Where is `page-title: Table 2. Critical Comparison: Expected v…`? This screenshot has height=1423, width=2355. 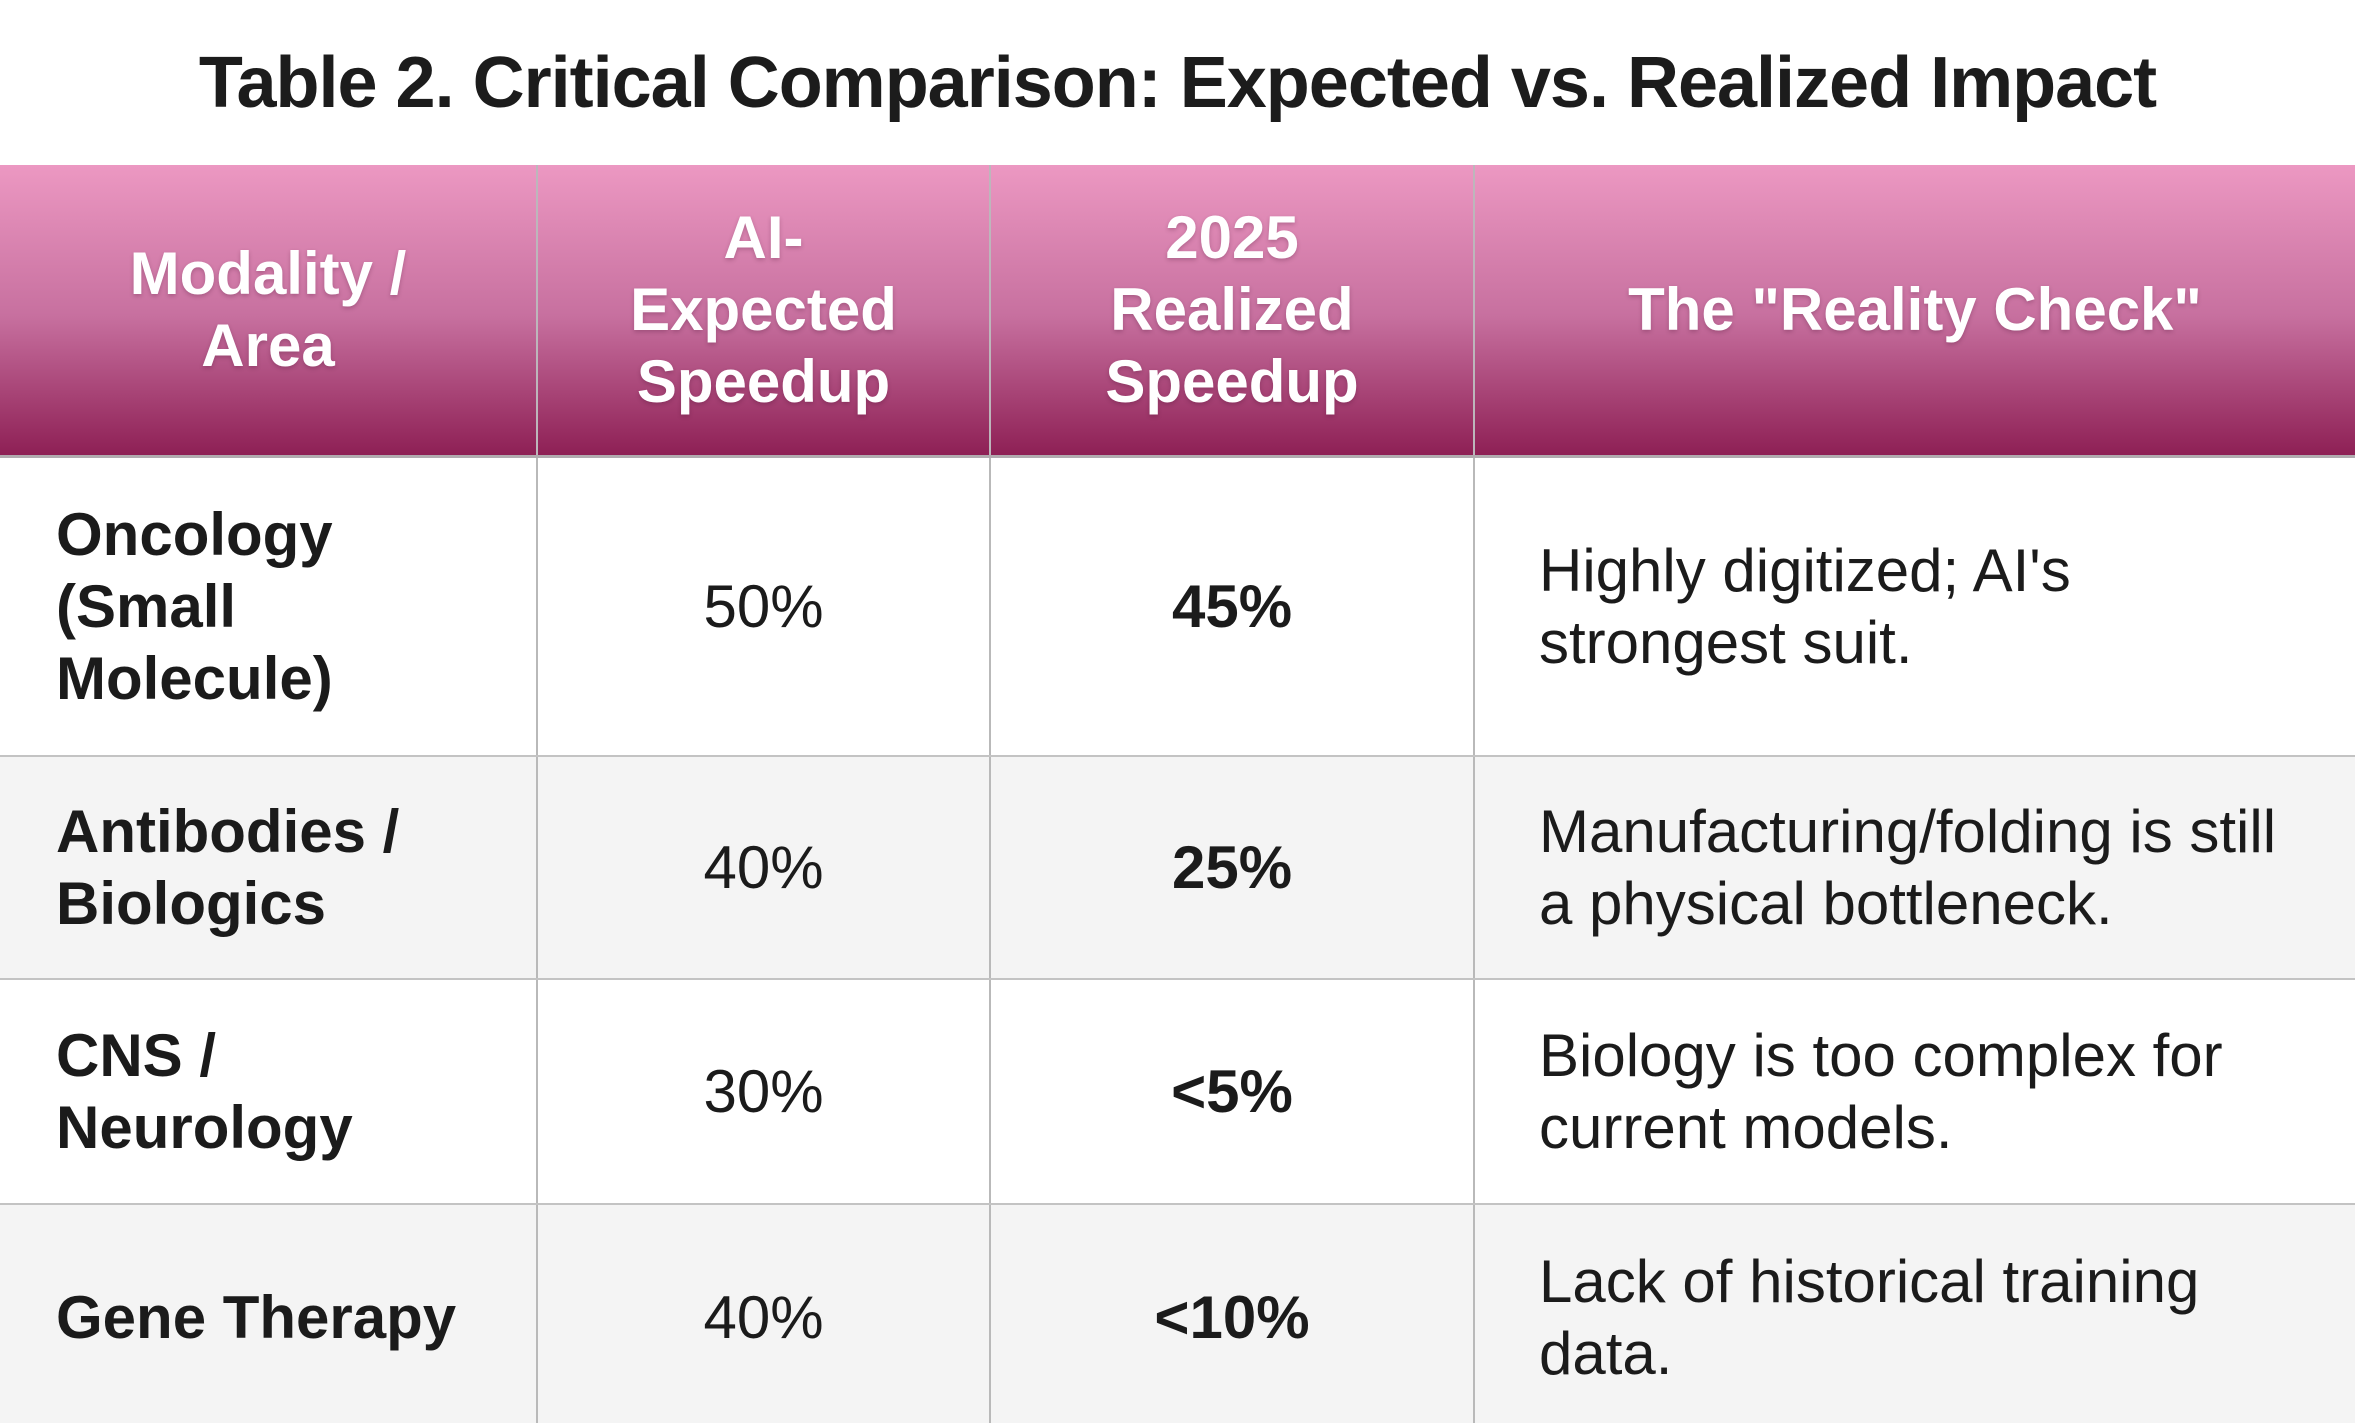
page-title: Table 2. Critical Comparison: Expected v… is located at coordinates (1177, 82).